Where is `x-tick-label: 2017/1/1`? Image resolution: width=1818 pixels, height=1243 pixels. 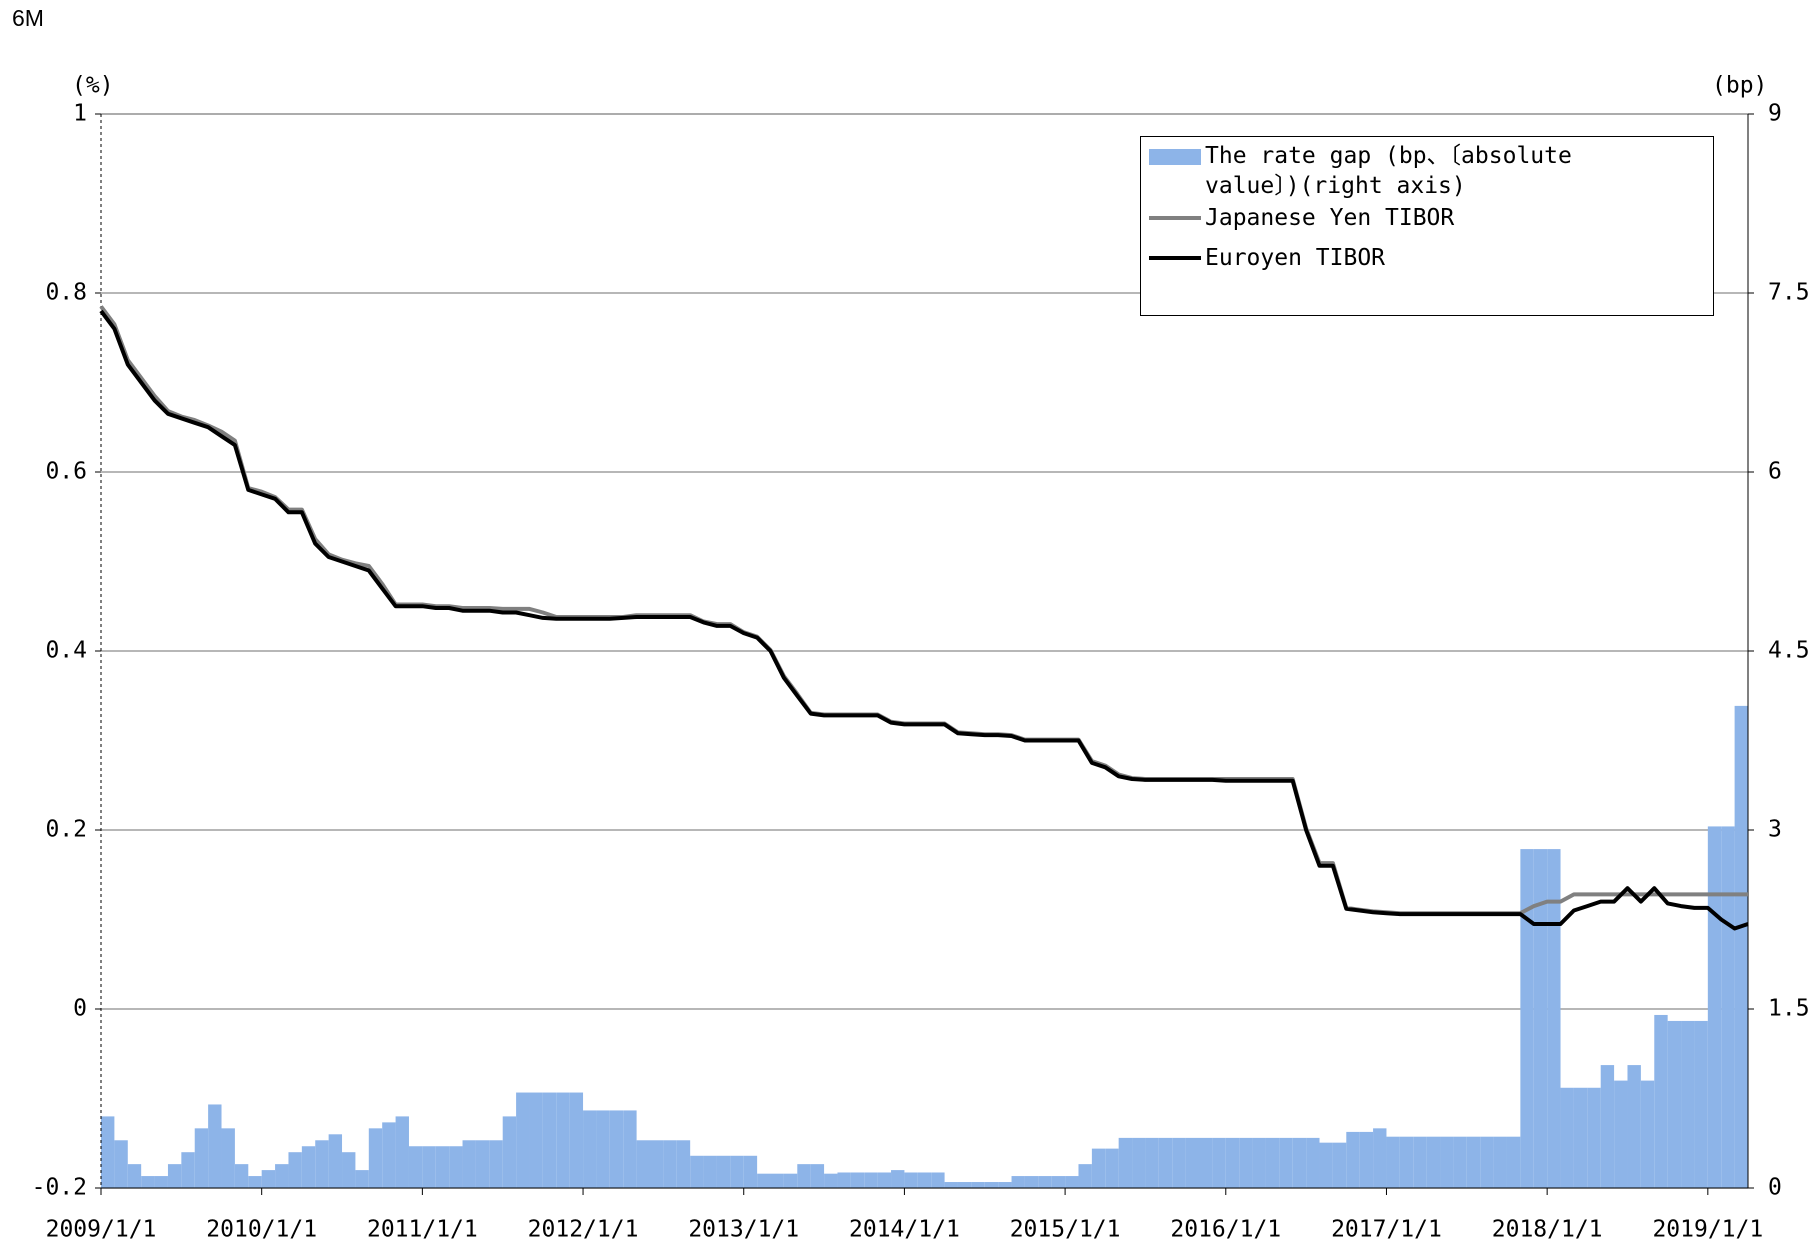
x-tick-label: 2017/1/1 is located at coordinates (1386, 1230).